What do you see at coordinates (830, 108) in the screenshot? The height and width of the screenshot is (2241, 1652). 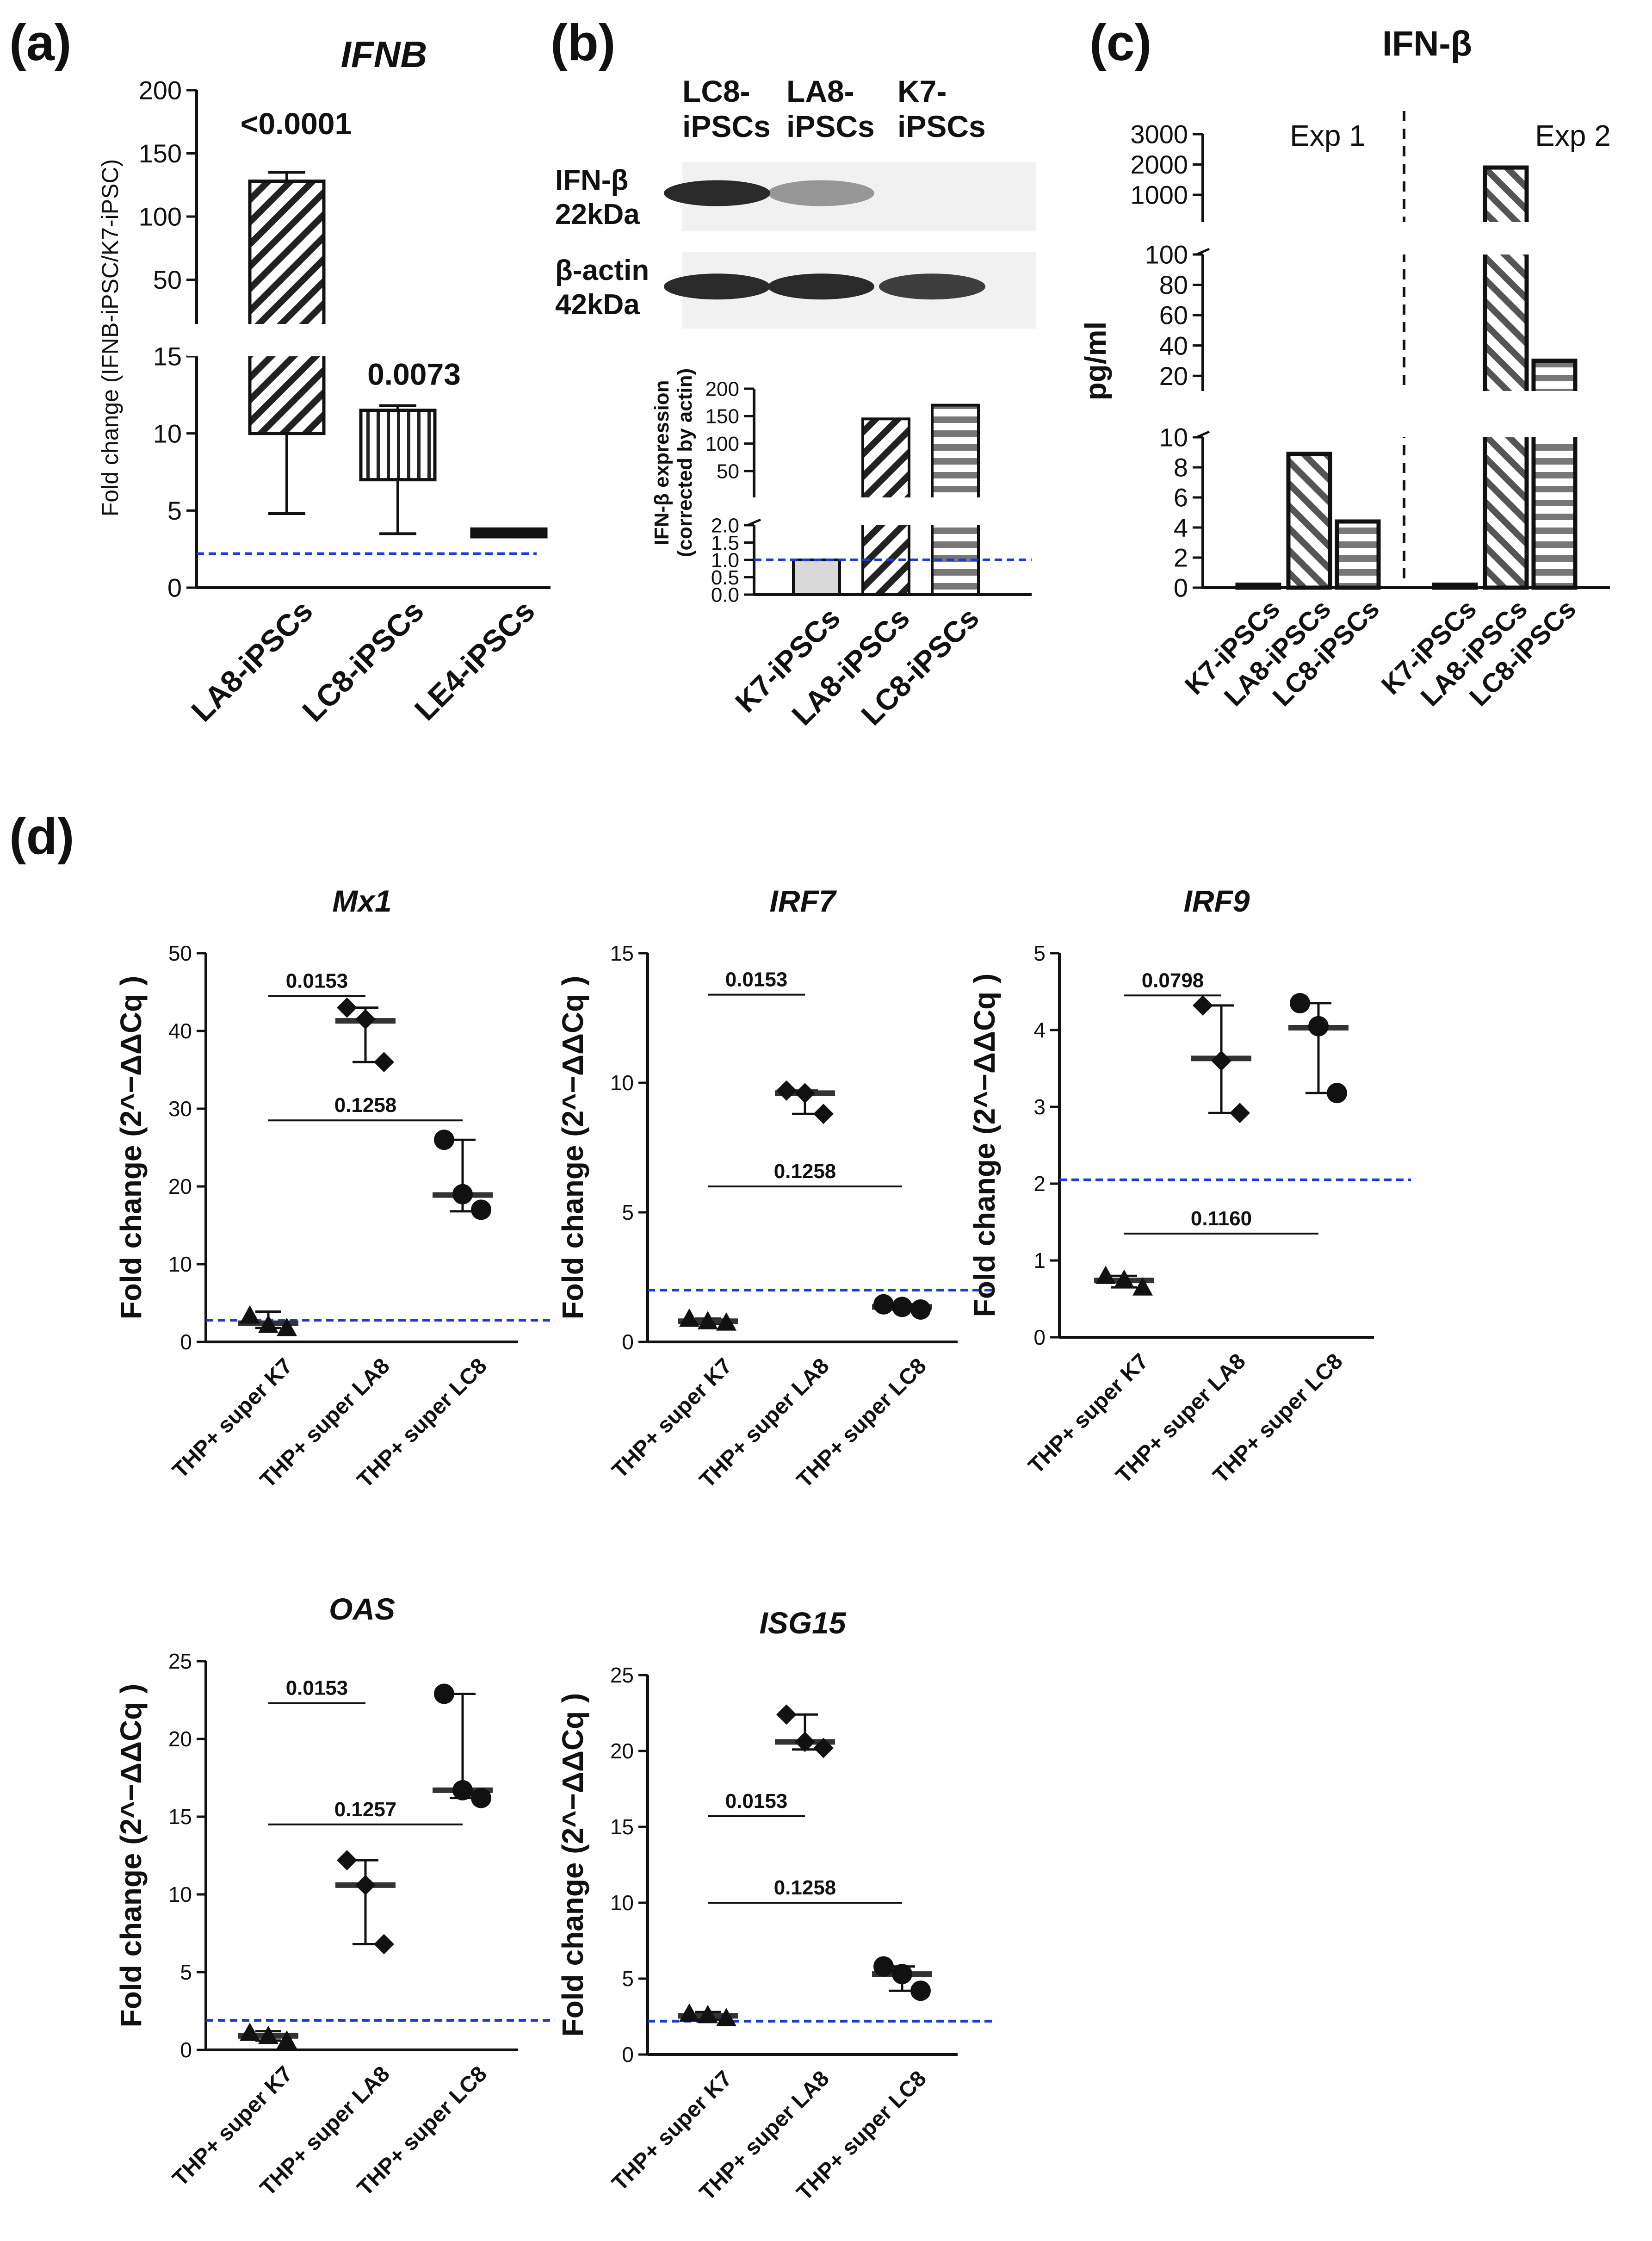 I see `b-lane-label: LA8-iPSCs` at bounding box center [830, 108].